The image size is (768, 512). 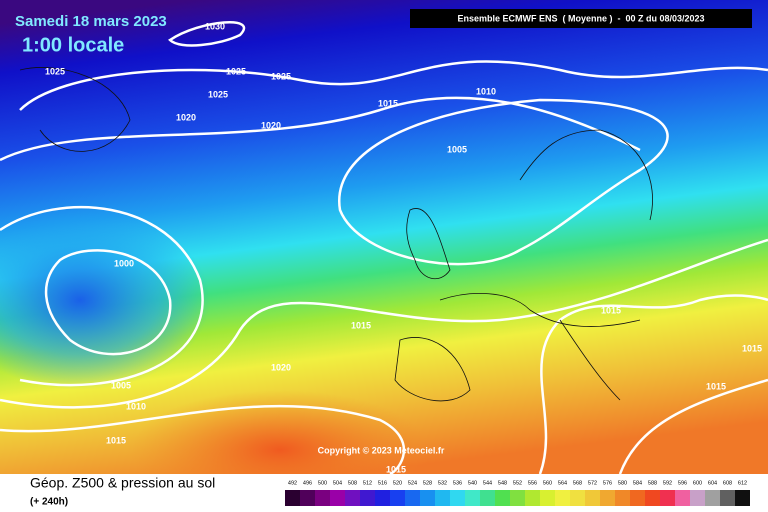 I want to click on footer-title: Géop. Z500 & pression au sol, so click(x=122, y=483).